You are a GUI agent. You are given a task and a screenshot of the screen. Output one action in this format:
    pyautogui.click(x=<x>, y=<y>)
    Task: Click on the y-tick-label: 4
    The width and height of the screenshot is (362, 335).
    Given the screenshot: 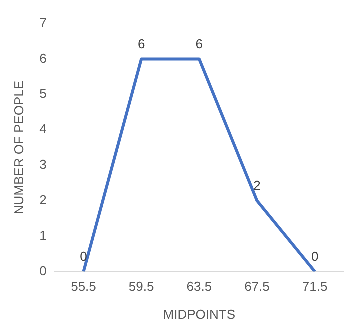 What is the action you would take?
    pyautogui.click(x=43, y=129)
    